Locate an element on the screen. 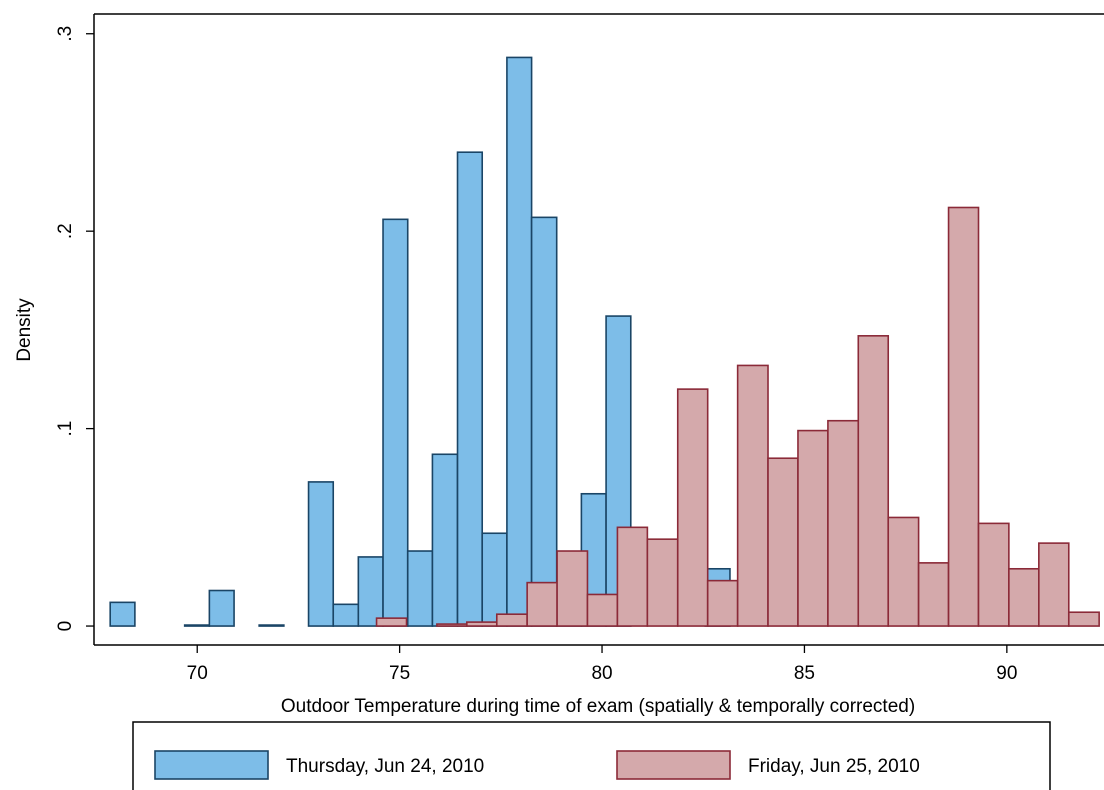 The height and width of the screenshot is (790, 1104). x-tick-label: 90 is located at coordinates (1006, 673).